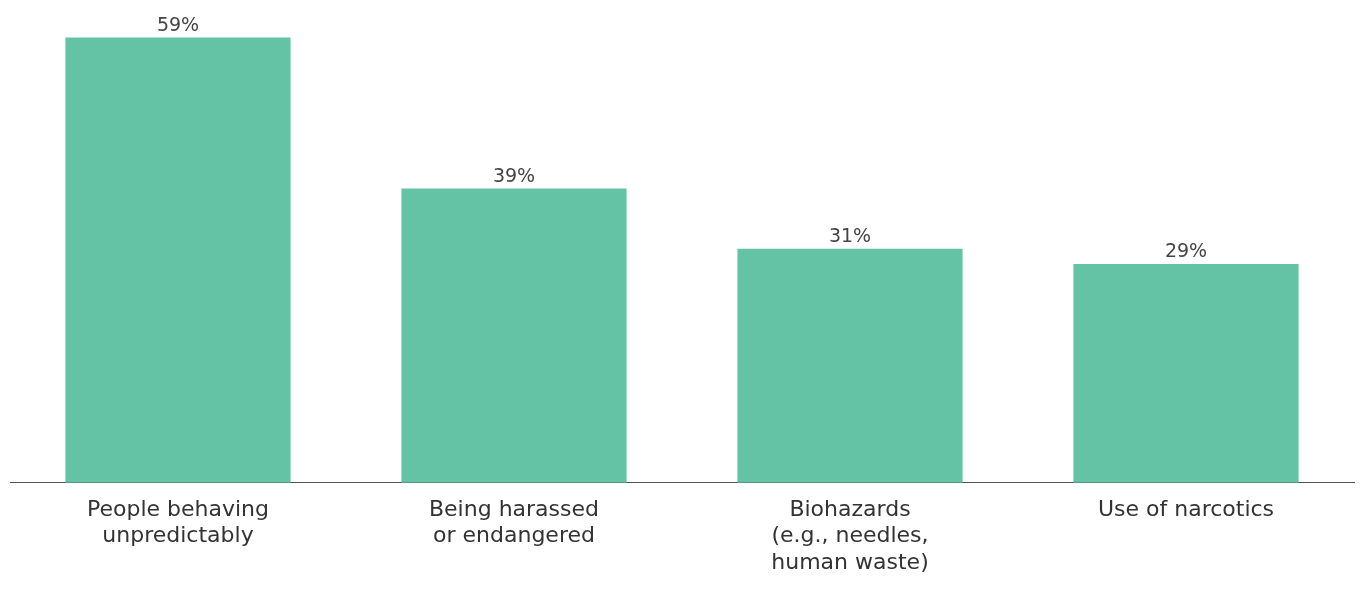  Describe the element at coordinates (850, 235) in the screenshot. I see `data-label: 31%` at that location.